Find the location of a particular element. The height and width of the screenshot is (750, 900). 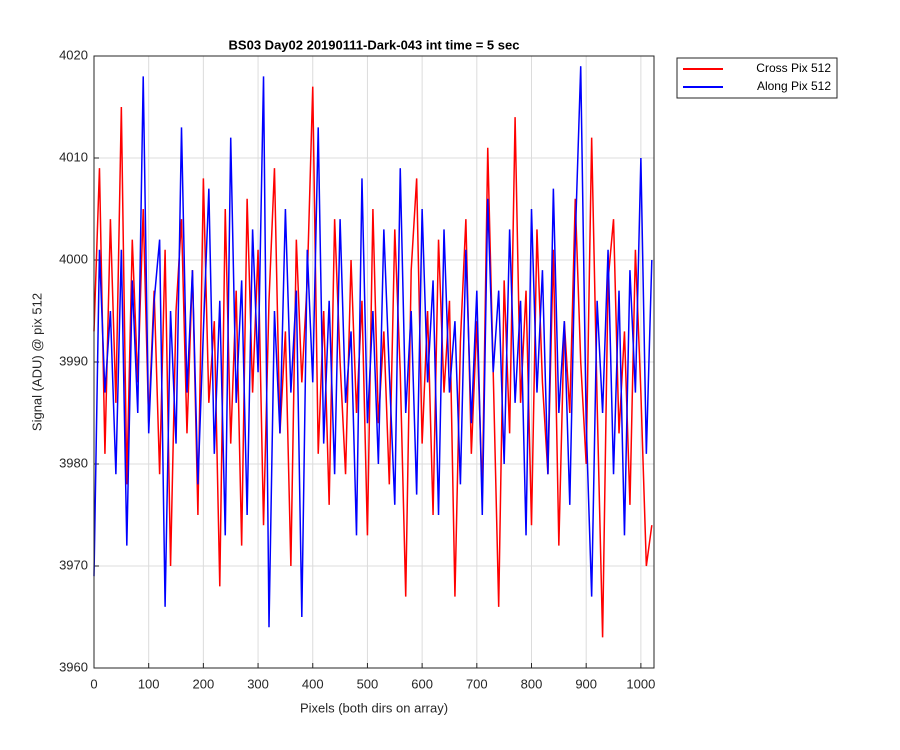

y-tick-label: 3960 is located at coordinates (73, 666).